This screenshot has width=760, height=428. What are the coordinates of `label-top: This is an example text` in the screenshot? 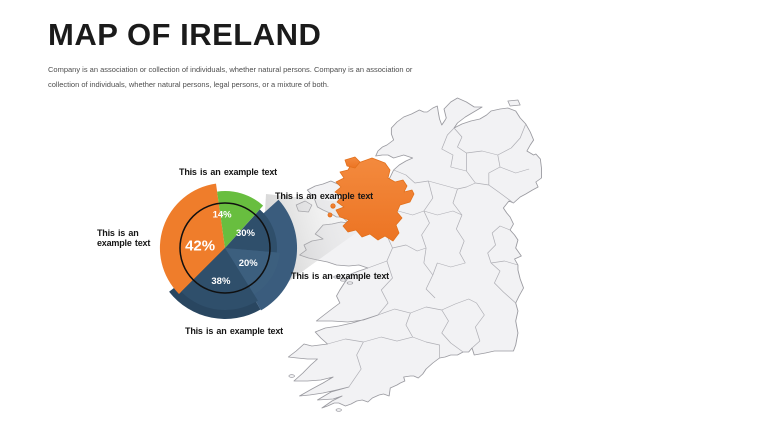 It's located at (228, 172).